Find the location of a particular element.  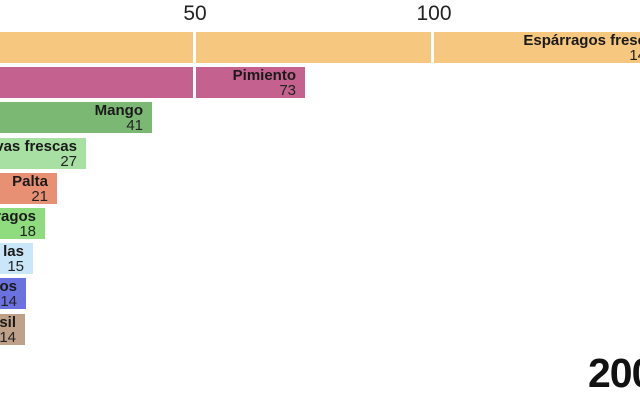

bar-label: os is located at coordinates (8, 287).